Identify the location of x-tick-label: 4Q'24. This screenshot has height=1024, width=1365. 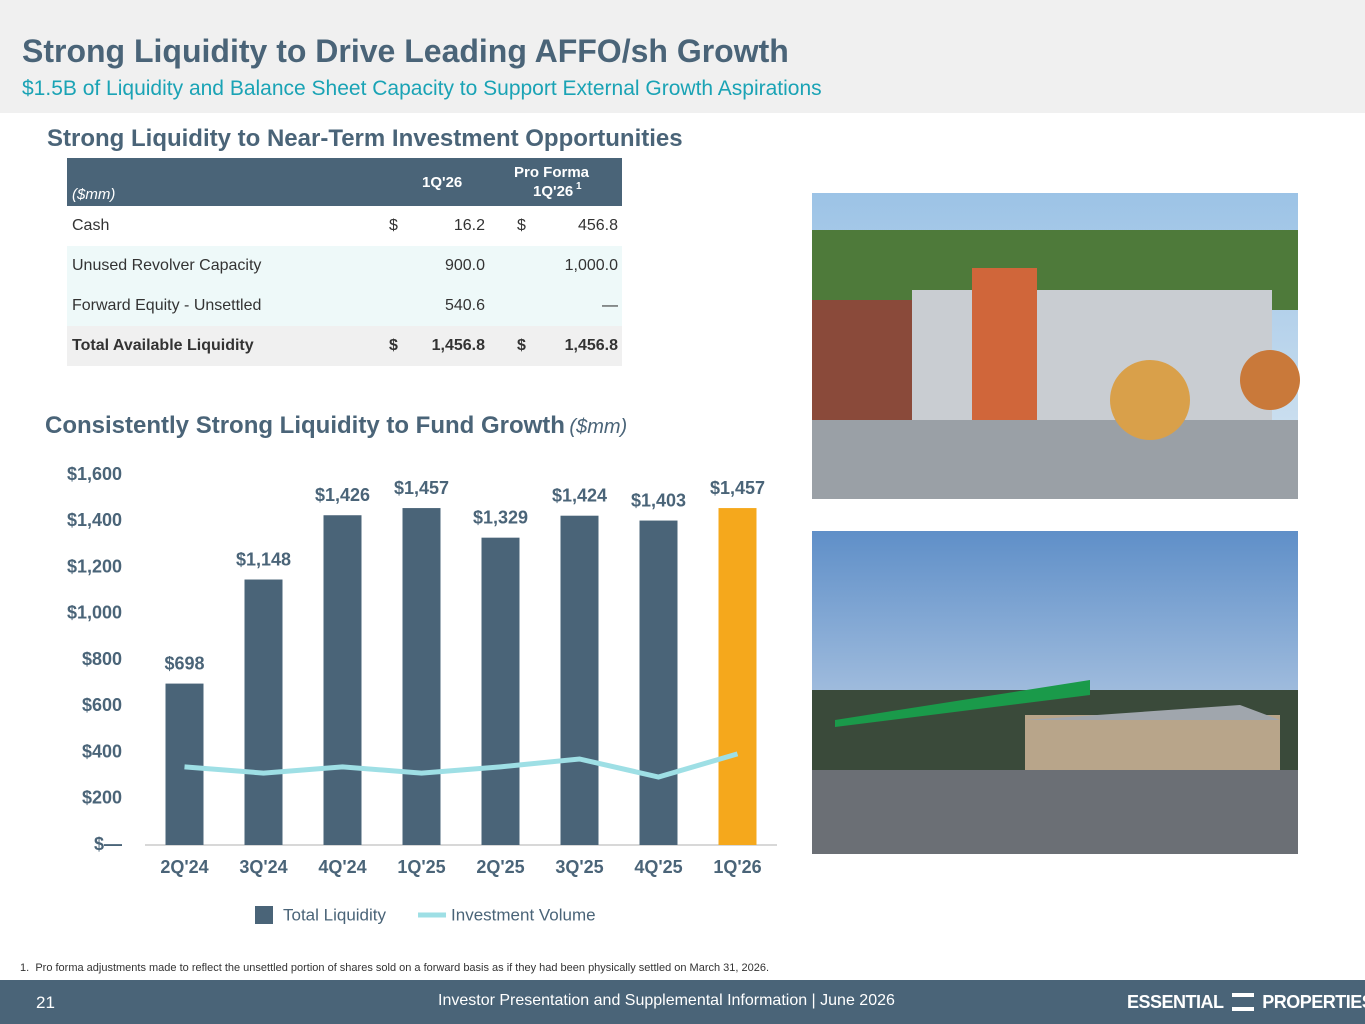
(342, 867).